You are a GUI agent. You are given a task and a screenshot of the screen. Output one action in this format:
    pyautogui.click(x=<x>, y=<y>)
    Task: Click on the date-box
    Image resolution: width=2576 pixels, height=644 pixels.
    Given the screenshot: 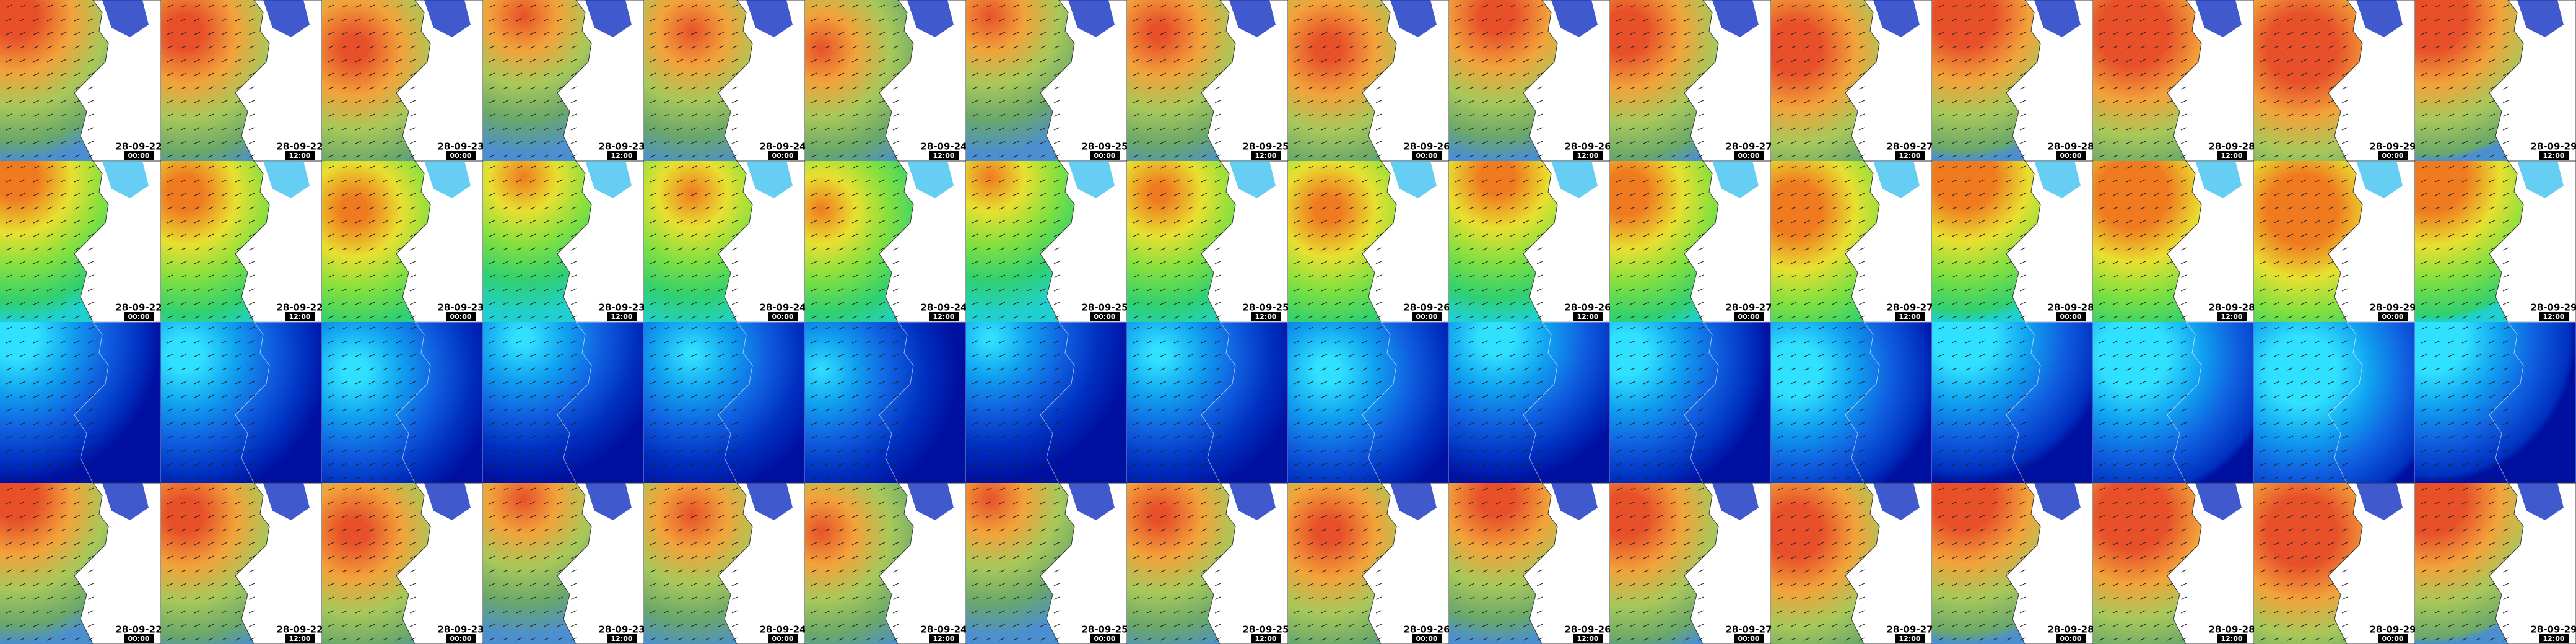 What is the action you would take?
    pyautogui.click(x=622, y=307)
    